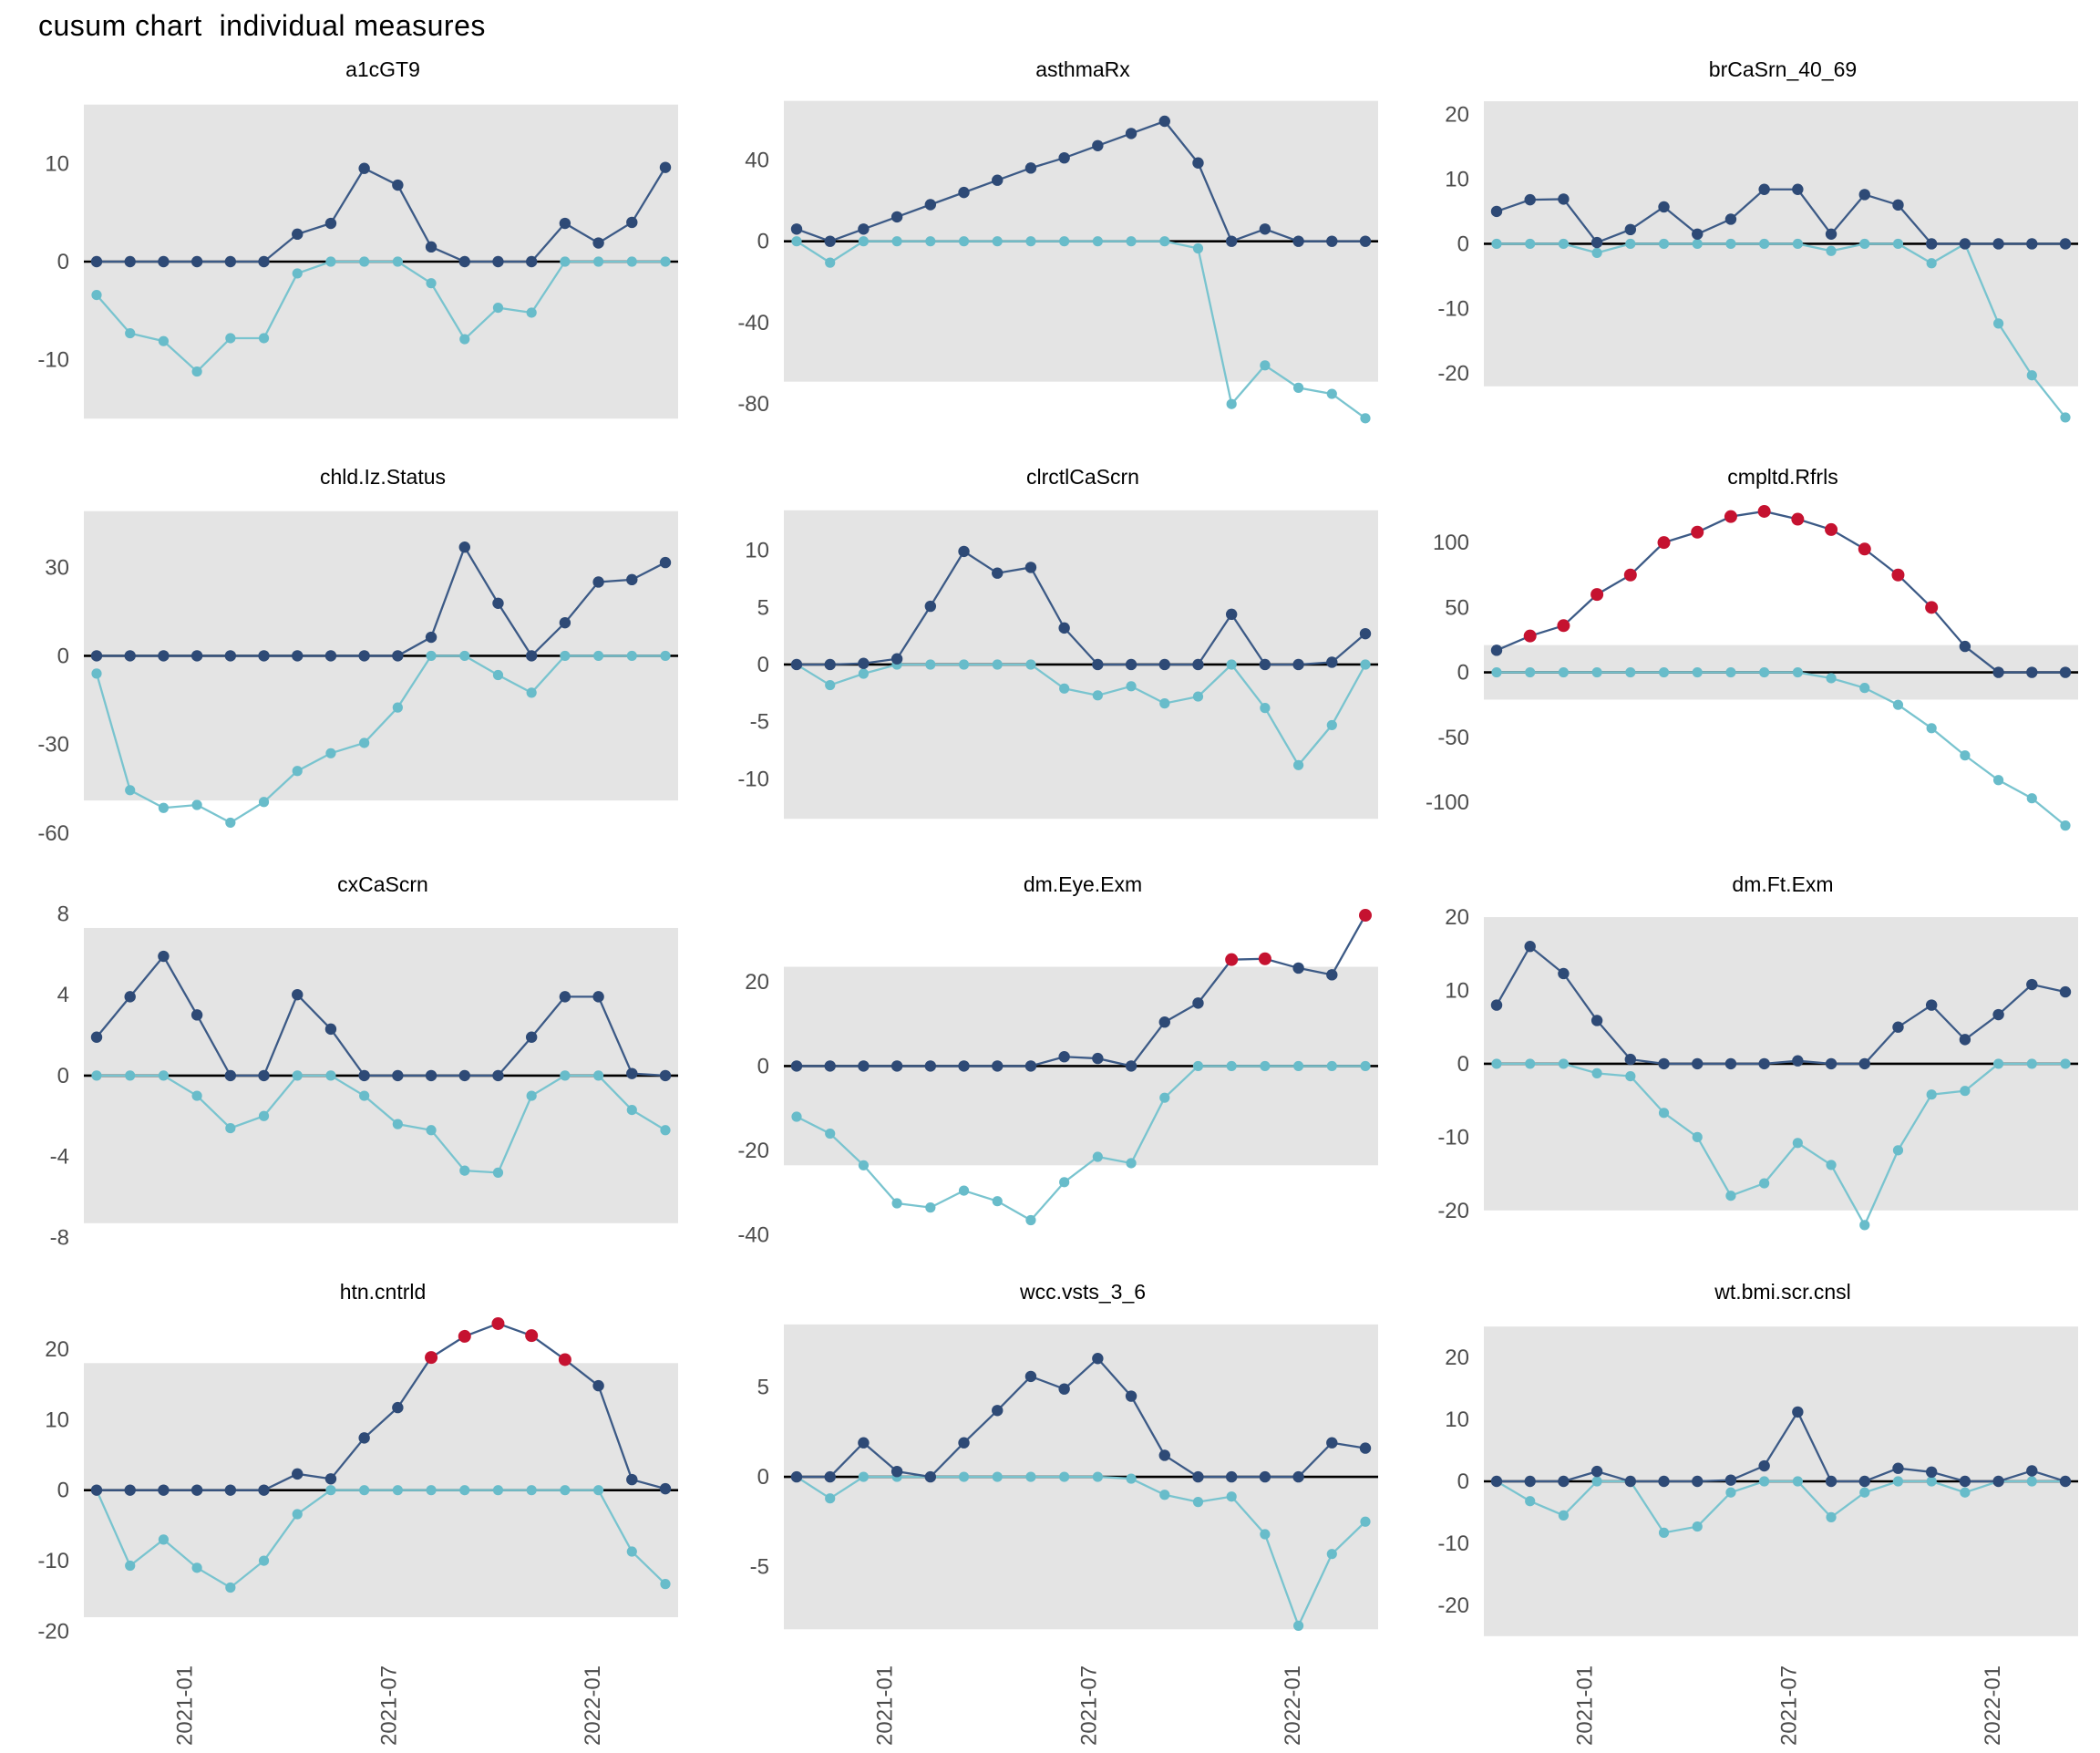 The image size is (2100, 1753). Describe the element at coordinates (753, 404) in the screenshot. I see `y-tick-label: -80` at that location.